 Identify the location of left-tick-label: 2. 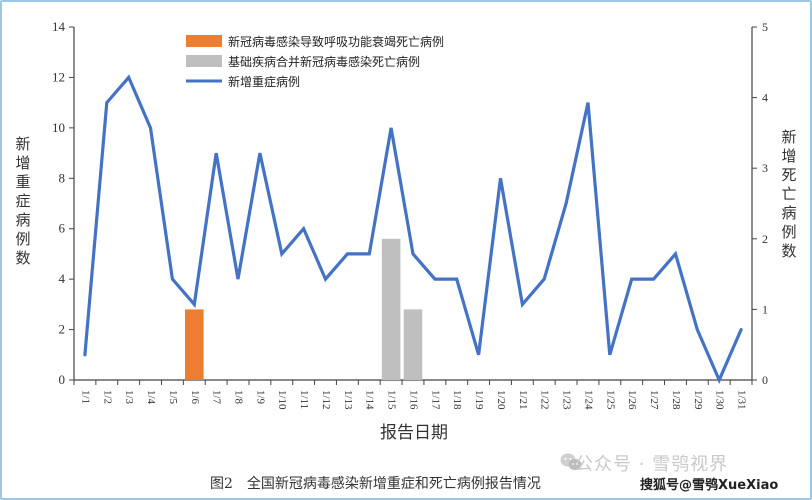
(62, 329).